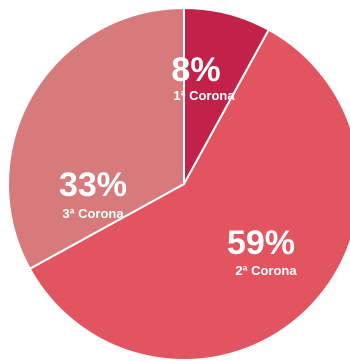 This screenshot has width=350, height=361. What do you see at coordinates (195, 70) in the screenshot?
I see `slice-1-percent: 8%` at bounding box center [195, 70].